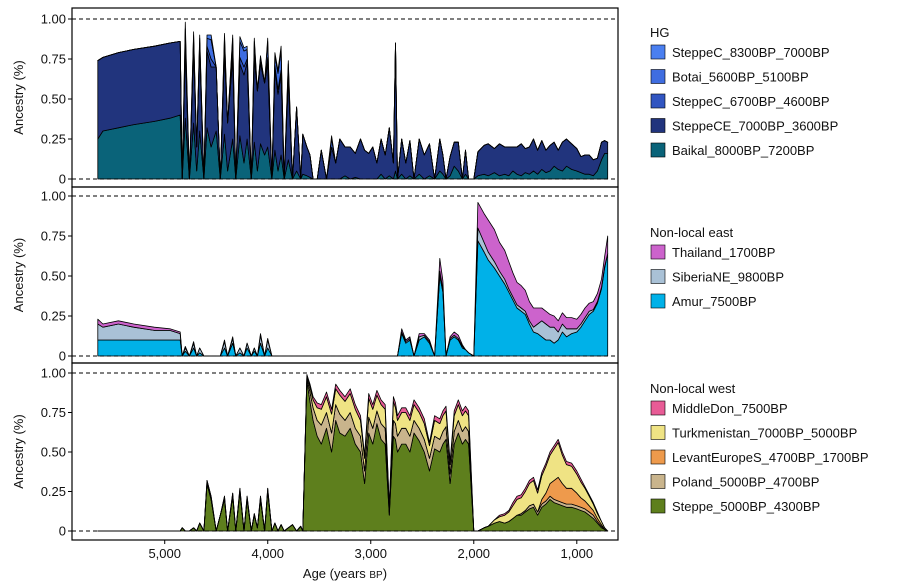 The image size is (914, 583). I want to click on area-layers, so click(353, 279).